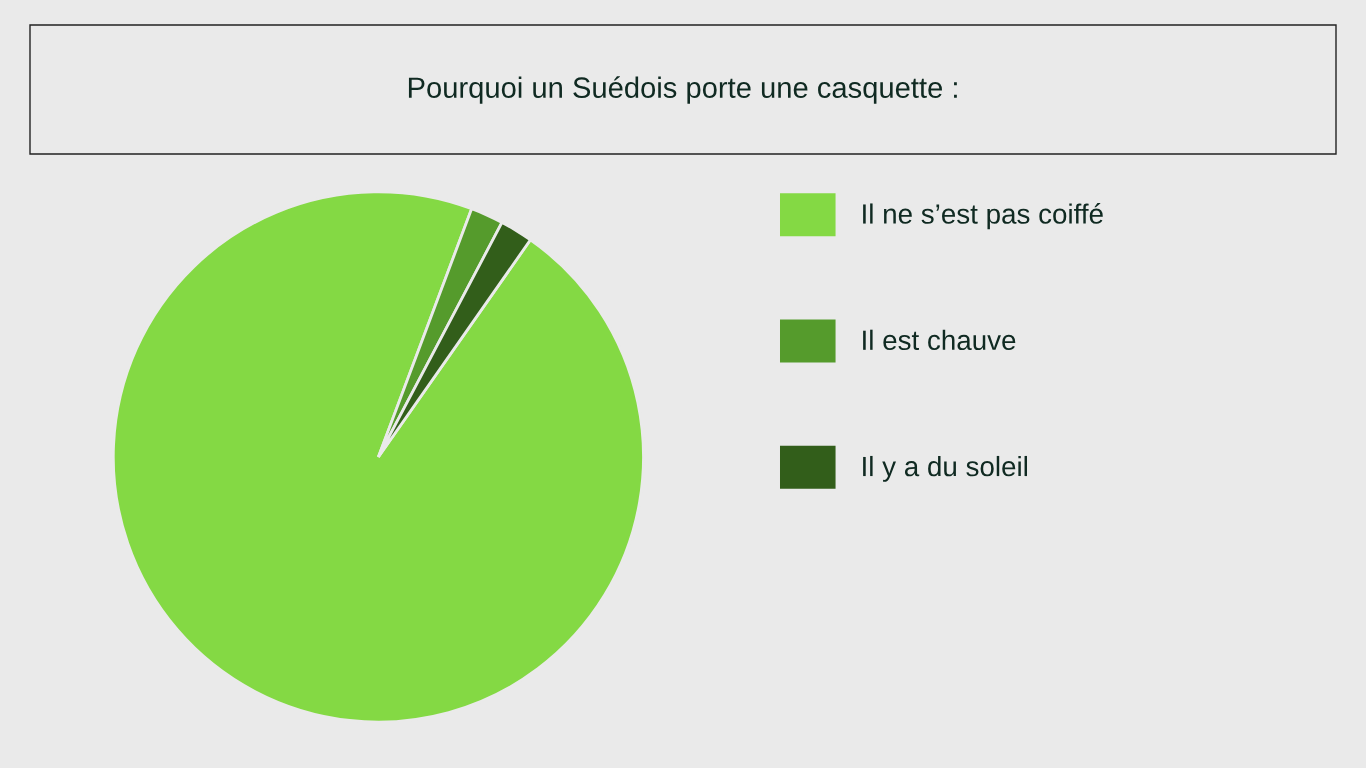  Describe the element at coordinates (983, 216) in the screenshot. I see `legend-label: Il ne s’est pas coiffé` at that location.